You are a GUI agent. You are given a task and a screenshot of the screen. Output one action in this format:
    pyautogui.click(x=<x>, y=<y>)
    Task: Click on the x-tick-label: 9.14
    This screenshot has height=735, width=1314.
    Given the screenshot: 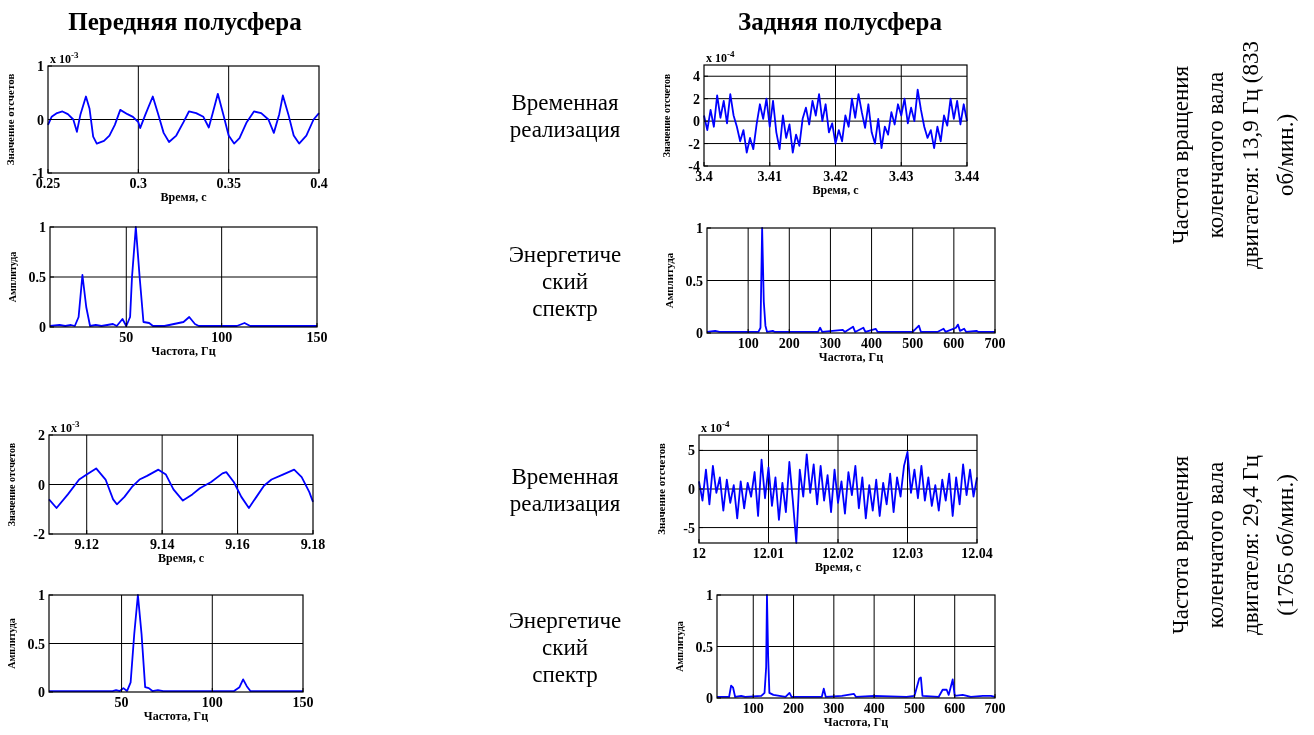 What is the action you would take?
    pyautogui.click(x=162, y=544)
    